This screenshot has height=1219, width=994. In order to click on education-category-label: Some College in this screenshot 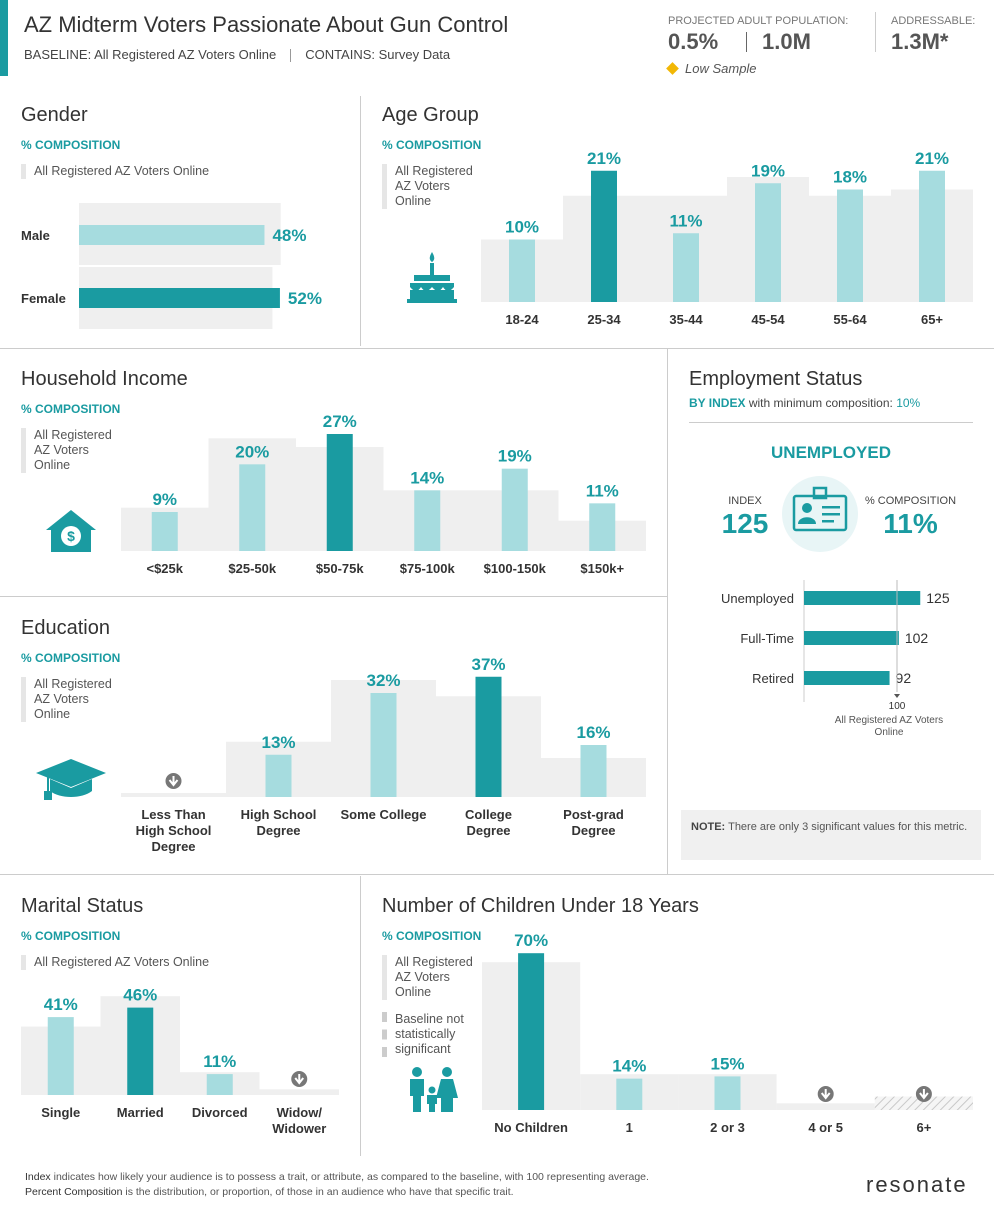, I will do `click(384, 814)`.